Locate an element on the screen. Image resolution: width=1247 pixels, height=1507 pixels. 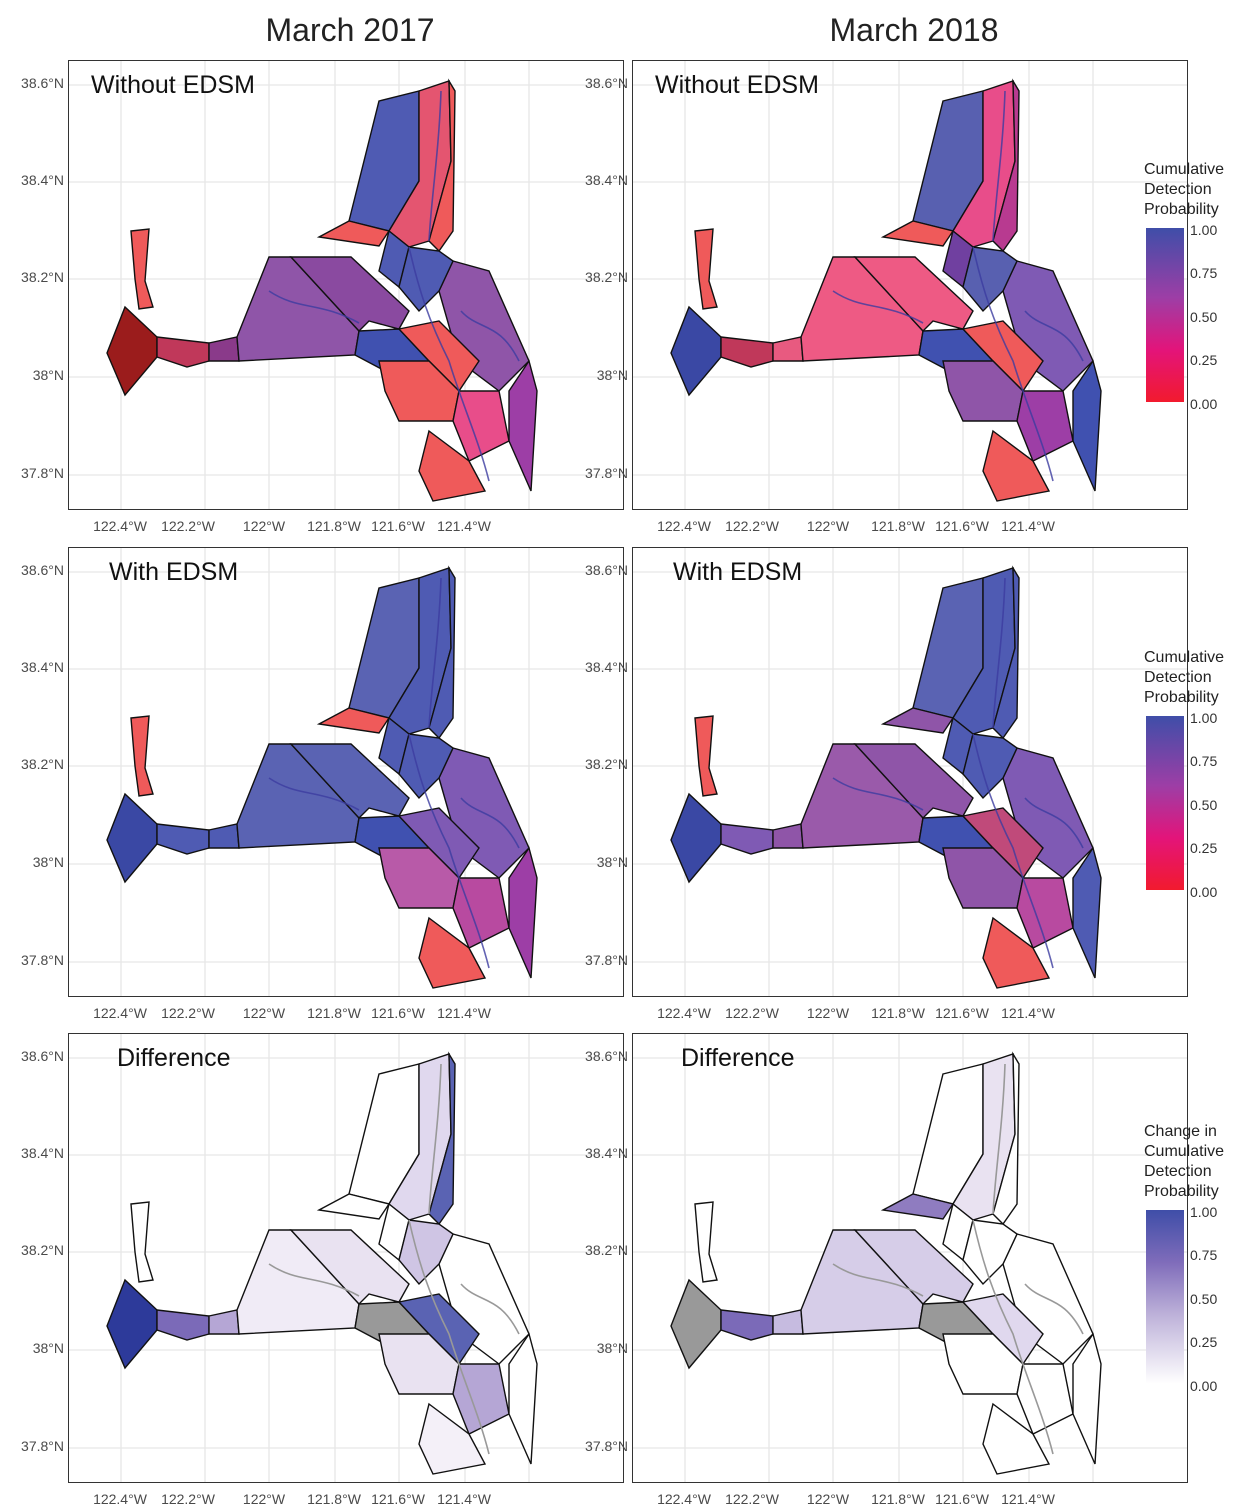
legend-title-line: Cumulative is located at coordinates (1184, 1151).